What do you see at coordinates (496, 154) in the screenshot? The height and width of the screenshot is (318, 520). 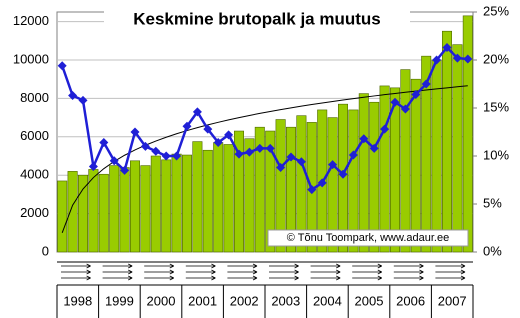 I see `y2-tick-label: 10%` at bounding box center [496, 154].